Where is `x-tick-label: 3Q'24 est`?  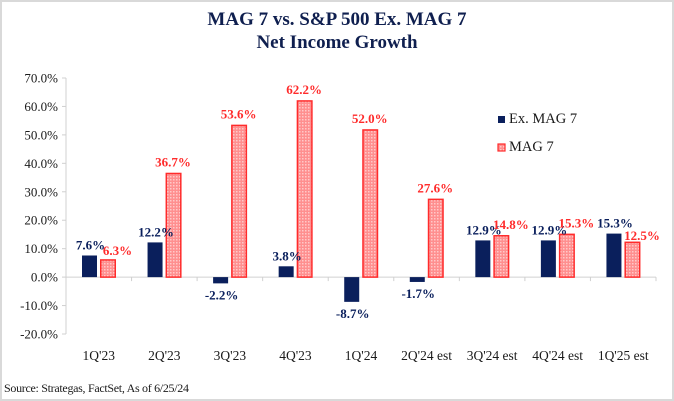
x-tick-label: 3Q'24 est is located at coordinates (492, 355).